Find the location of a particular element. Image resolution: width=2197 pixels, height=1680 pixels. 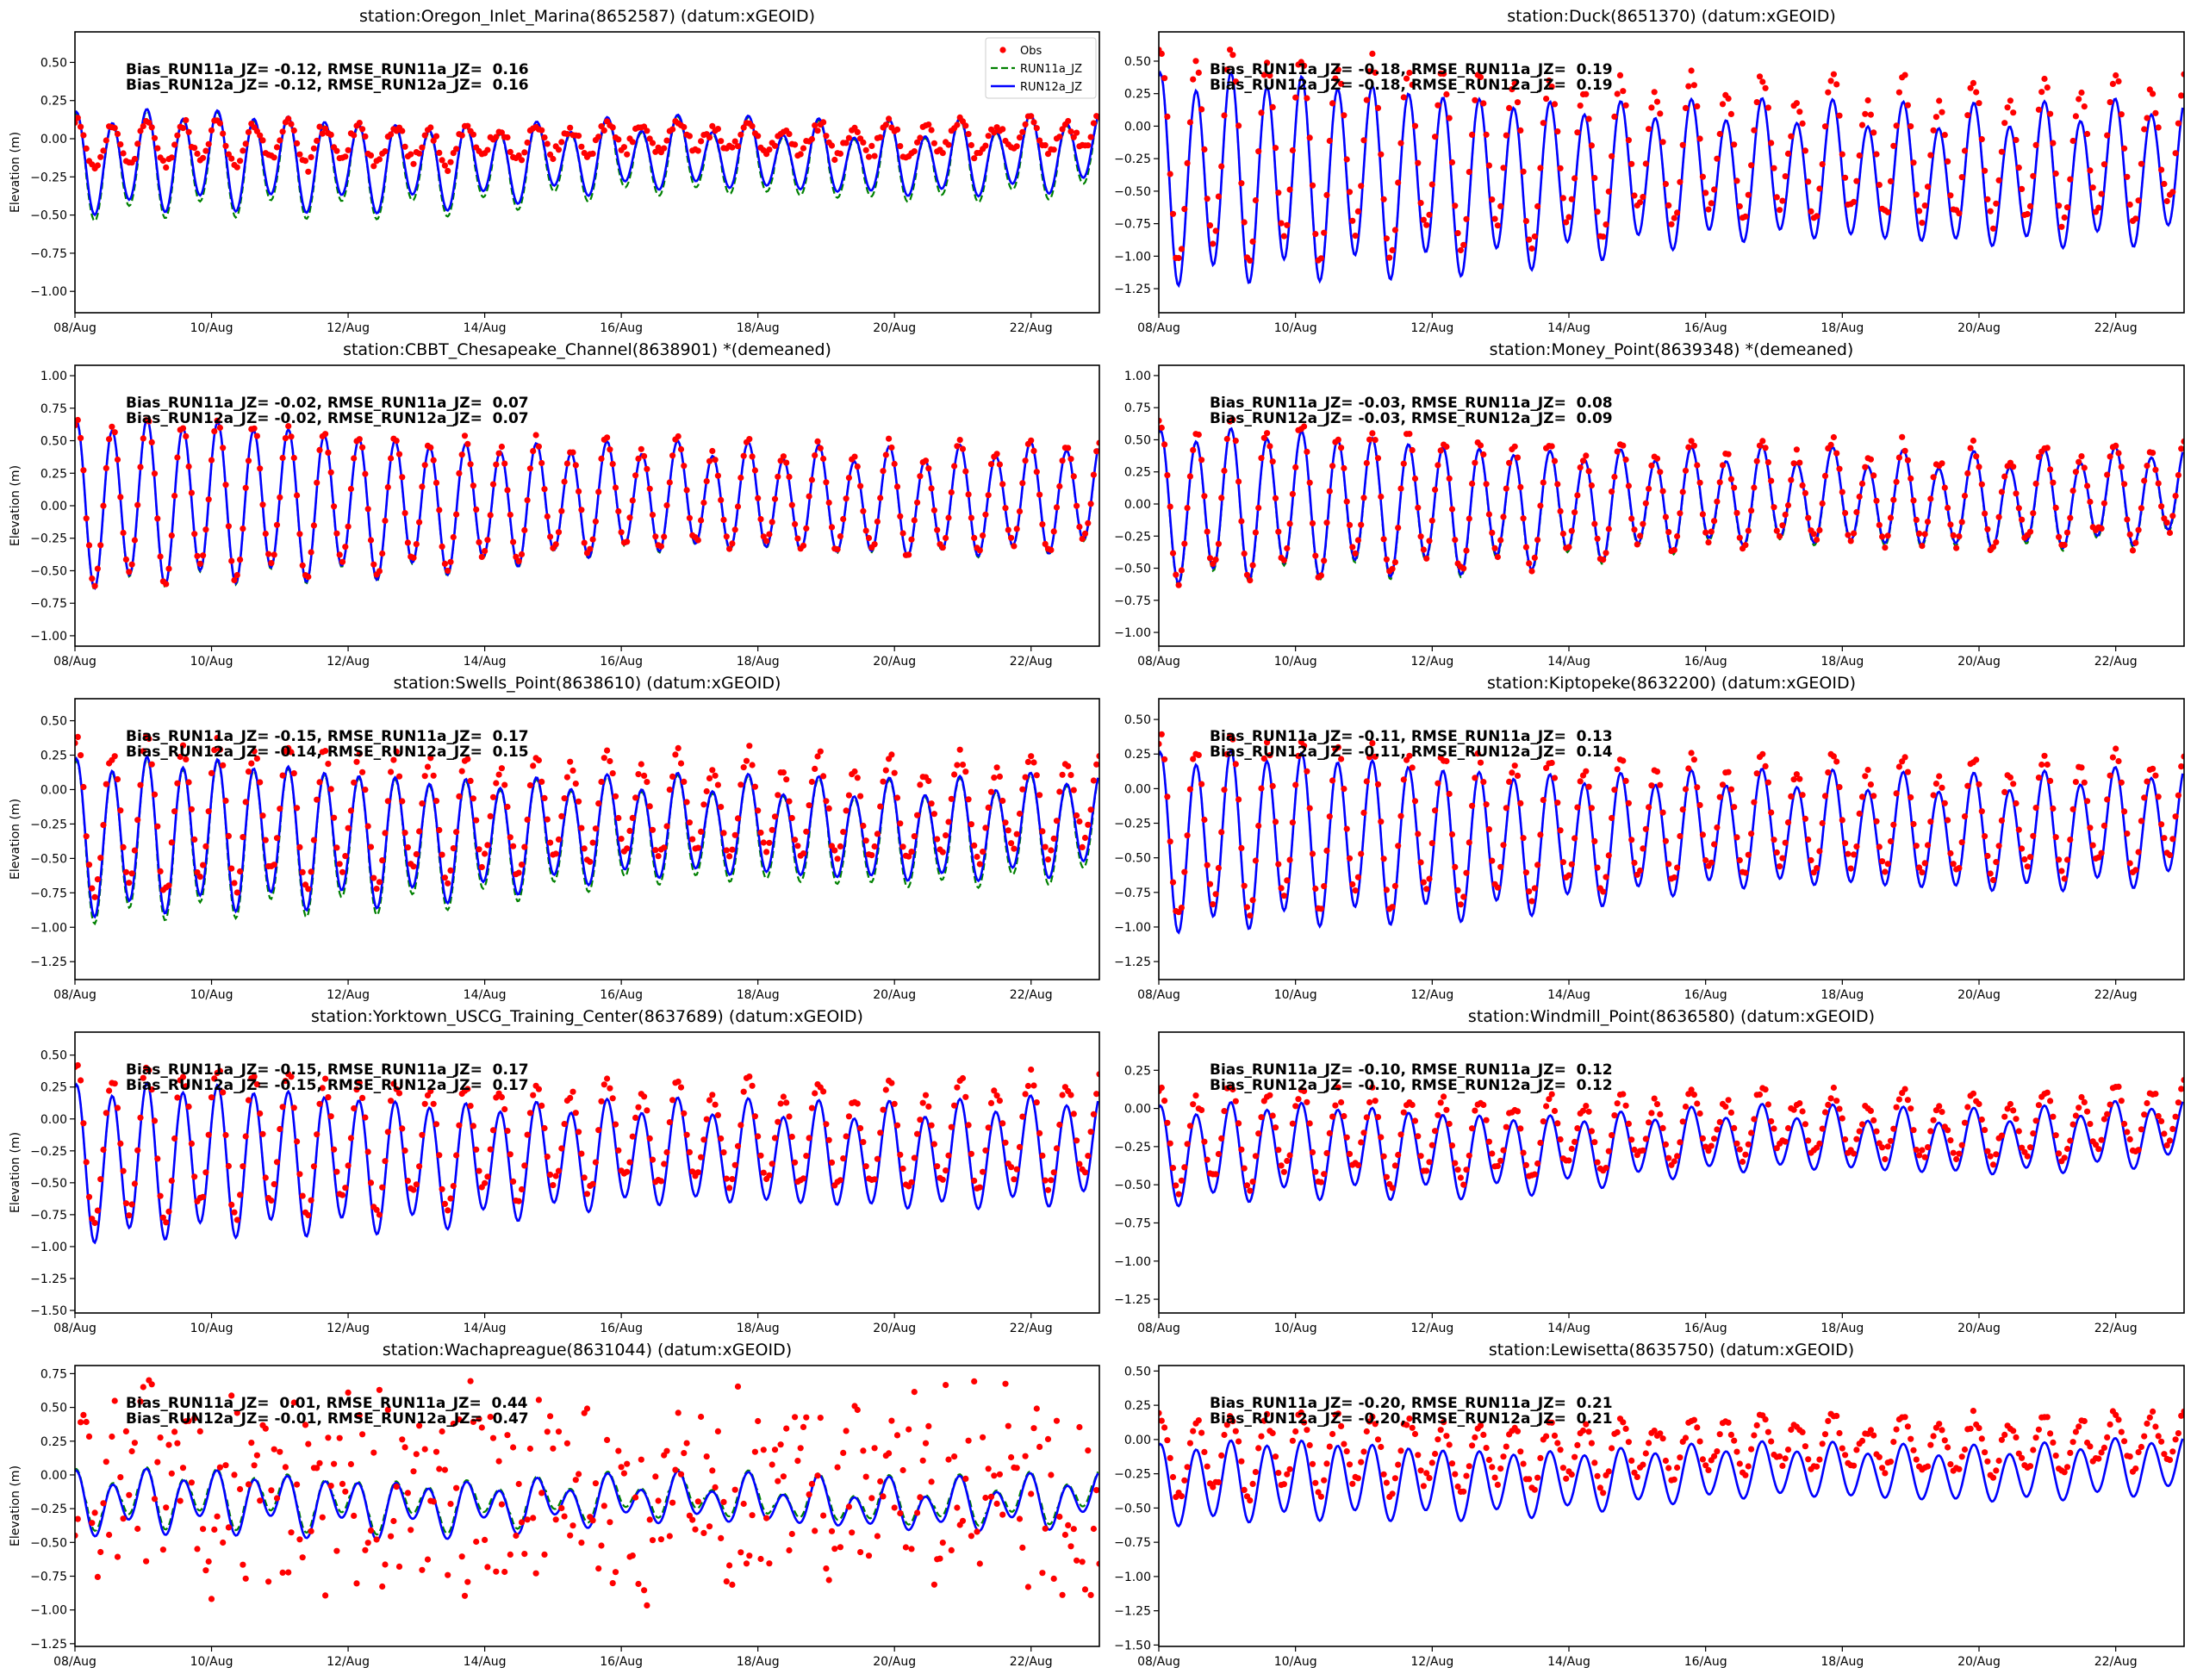

x-tick-label: 08/Aug is located at coordinates (74, 1329).